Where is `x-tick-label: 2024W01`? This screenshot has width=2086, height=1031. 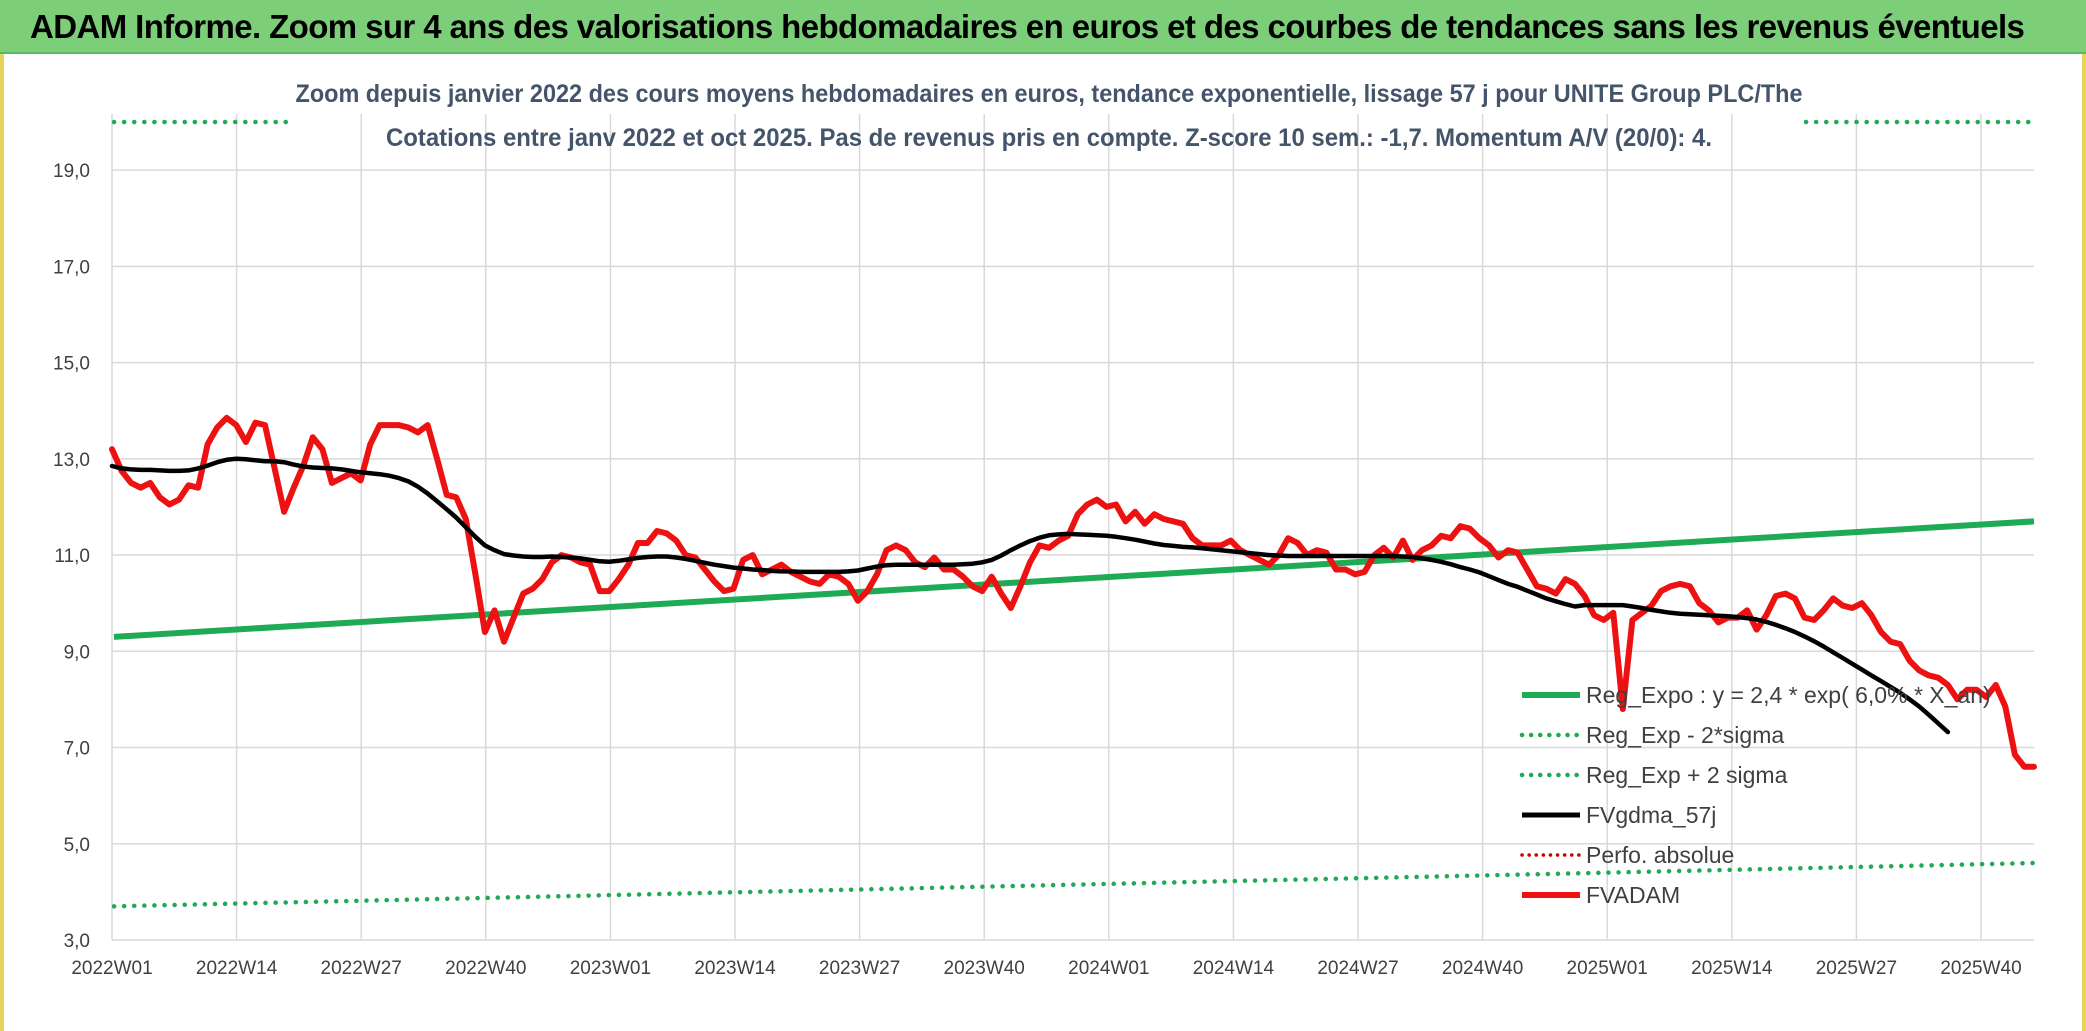 x-tick-label: 2024W01 is located at coordinates (1108, 968).